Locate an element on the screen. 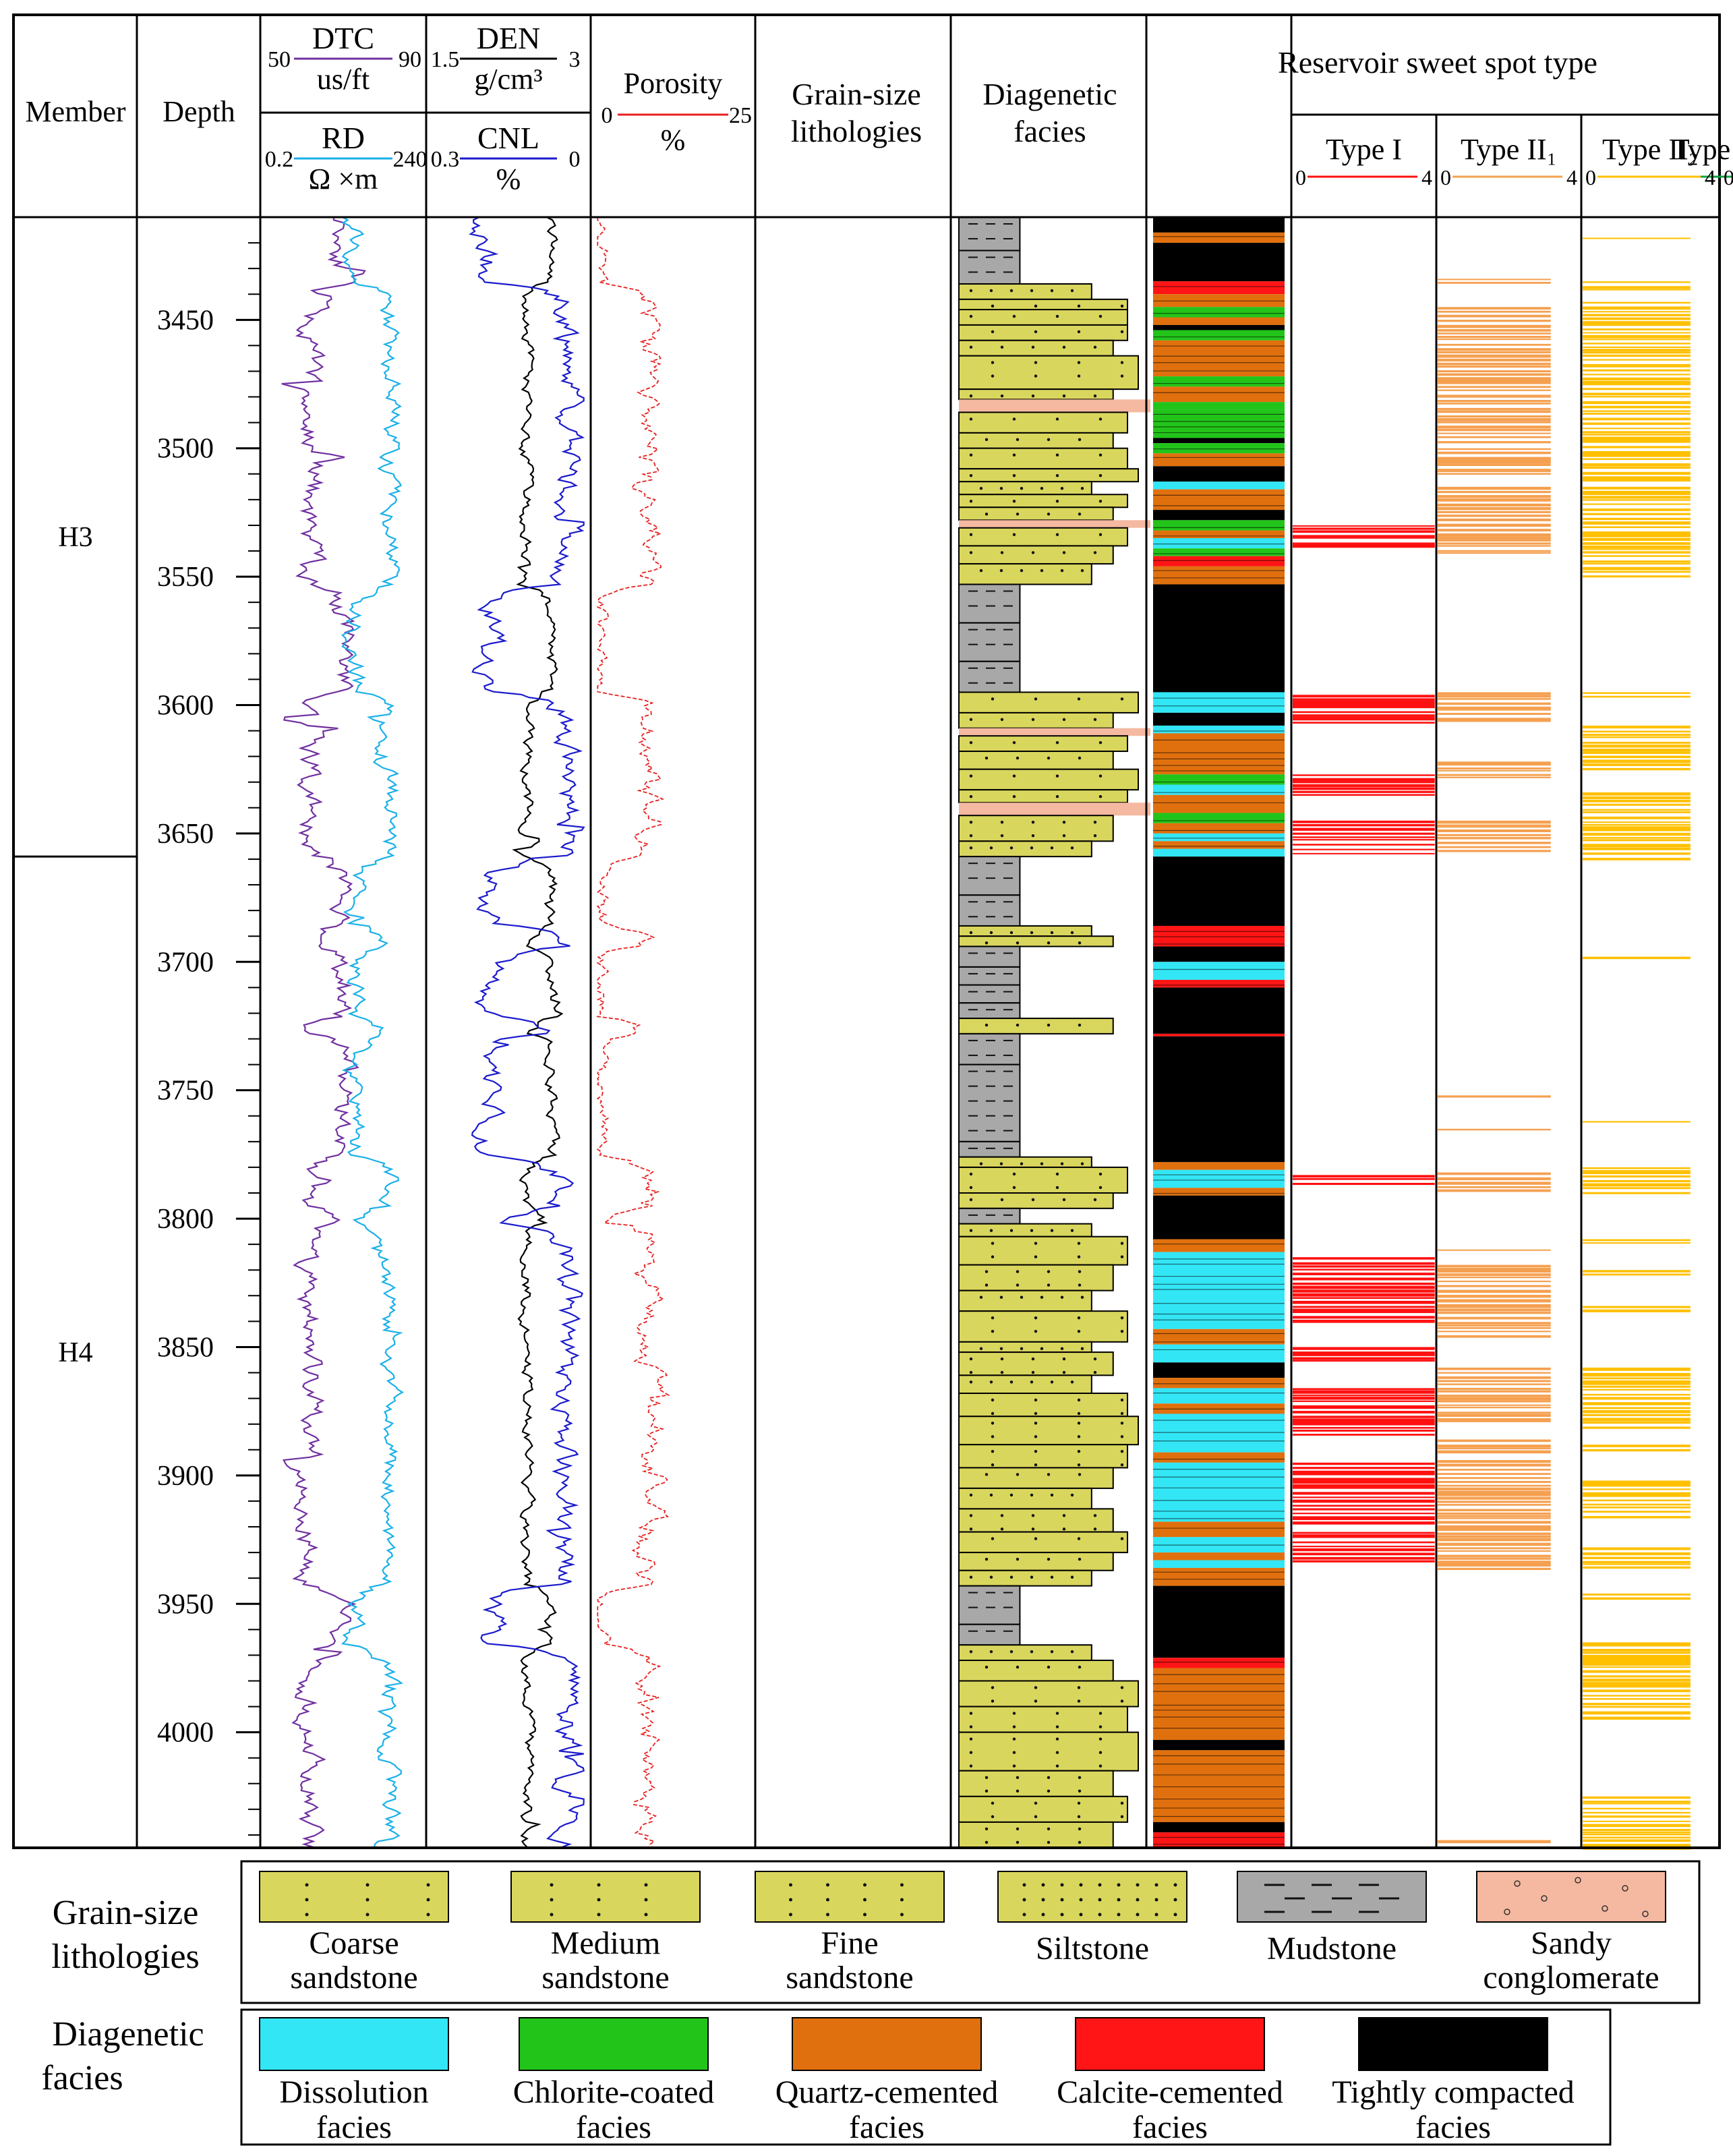 The width and height of the screenshot is (1733, 2156). porosity-unit: % is located at coordinates (673, 139).